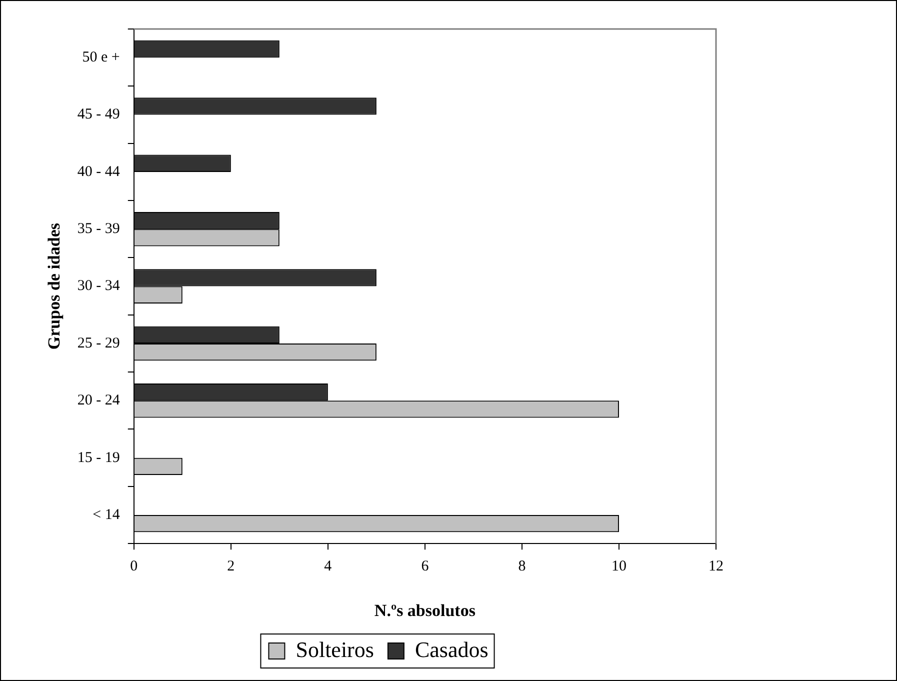 This screenshot has height=681, width=897. I want to click on y-tick-label: 15 - 19, so click(98, 458).